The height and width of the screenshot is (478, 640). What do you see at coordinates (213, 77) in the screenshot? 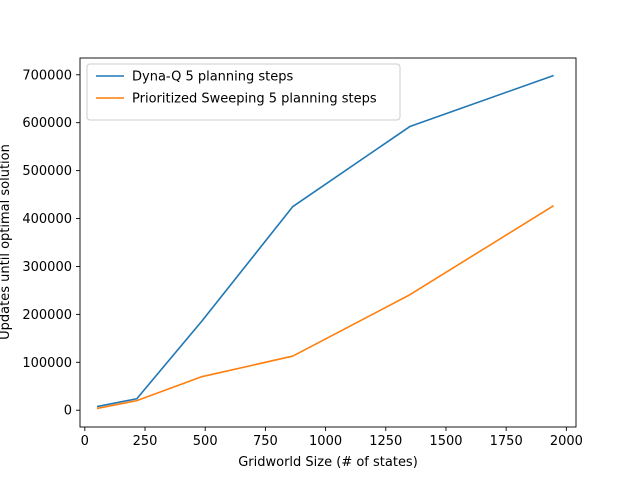
I see `legend-label-0: Dyna-Q 5 planning steps` at bounding box center [213, 77].